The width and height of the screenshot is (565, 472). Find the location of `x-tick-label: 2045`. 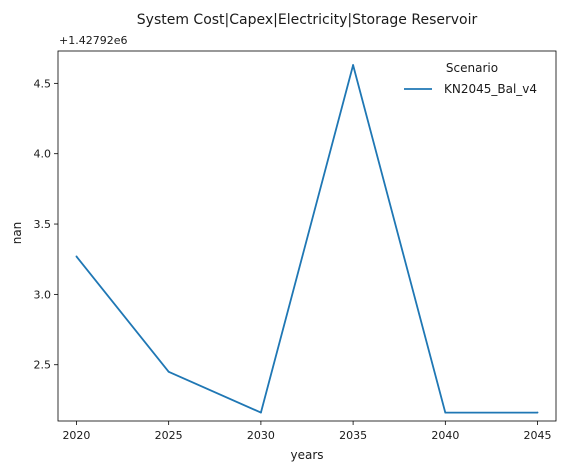

x-tick-label: 2045 is located at coordinates (538, 435).